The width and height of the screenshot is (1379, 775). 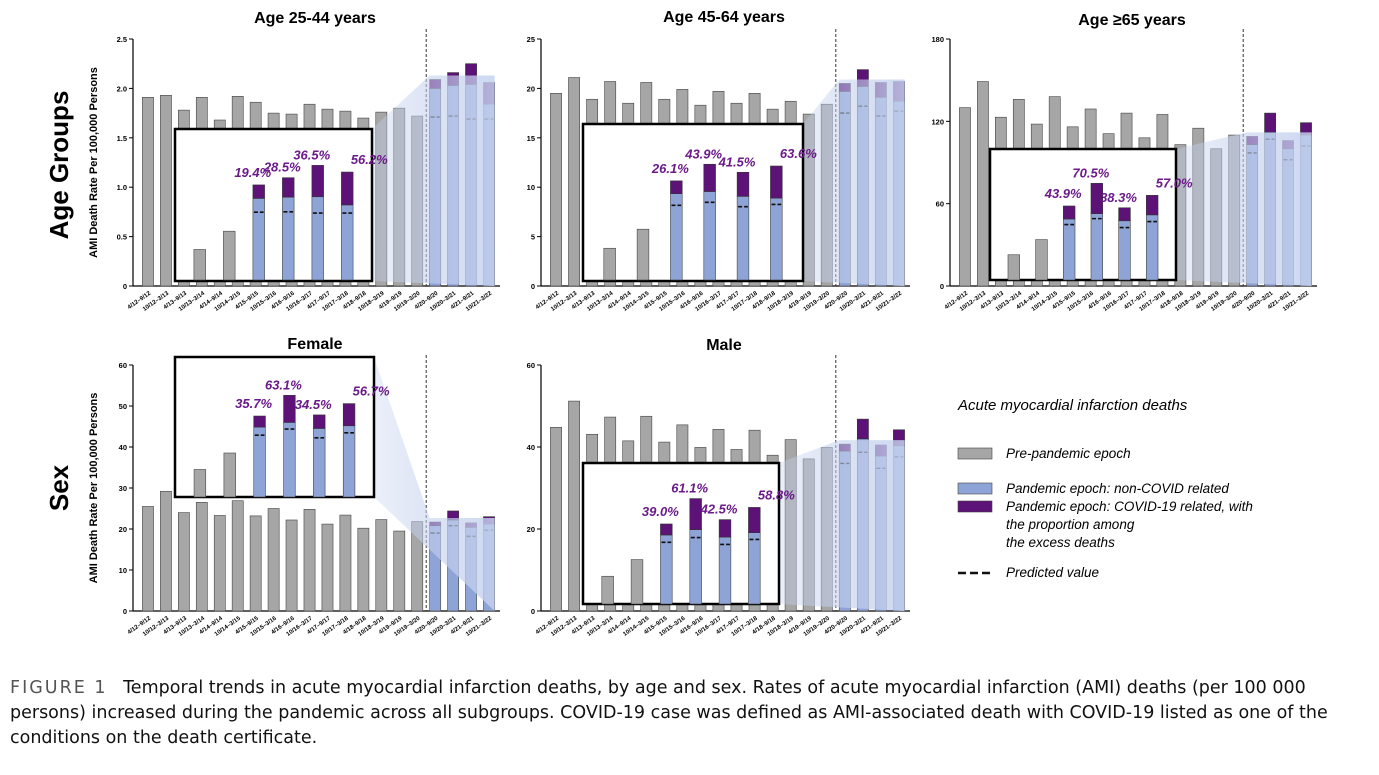 What do you see at coordinates (1132, 20) in the screenshot?
I see `chart-title: Age ≥65 years` at bounding box center [1132, 20].